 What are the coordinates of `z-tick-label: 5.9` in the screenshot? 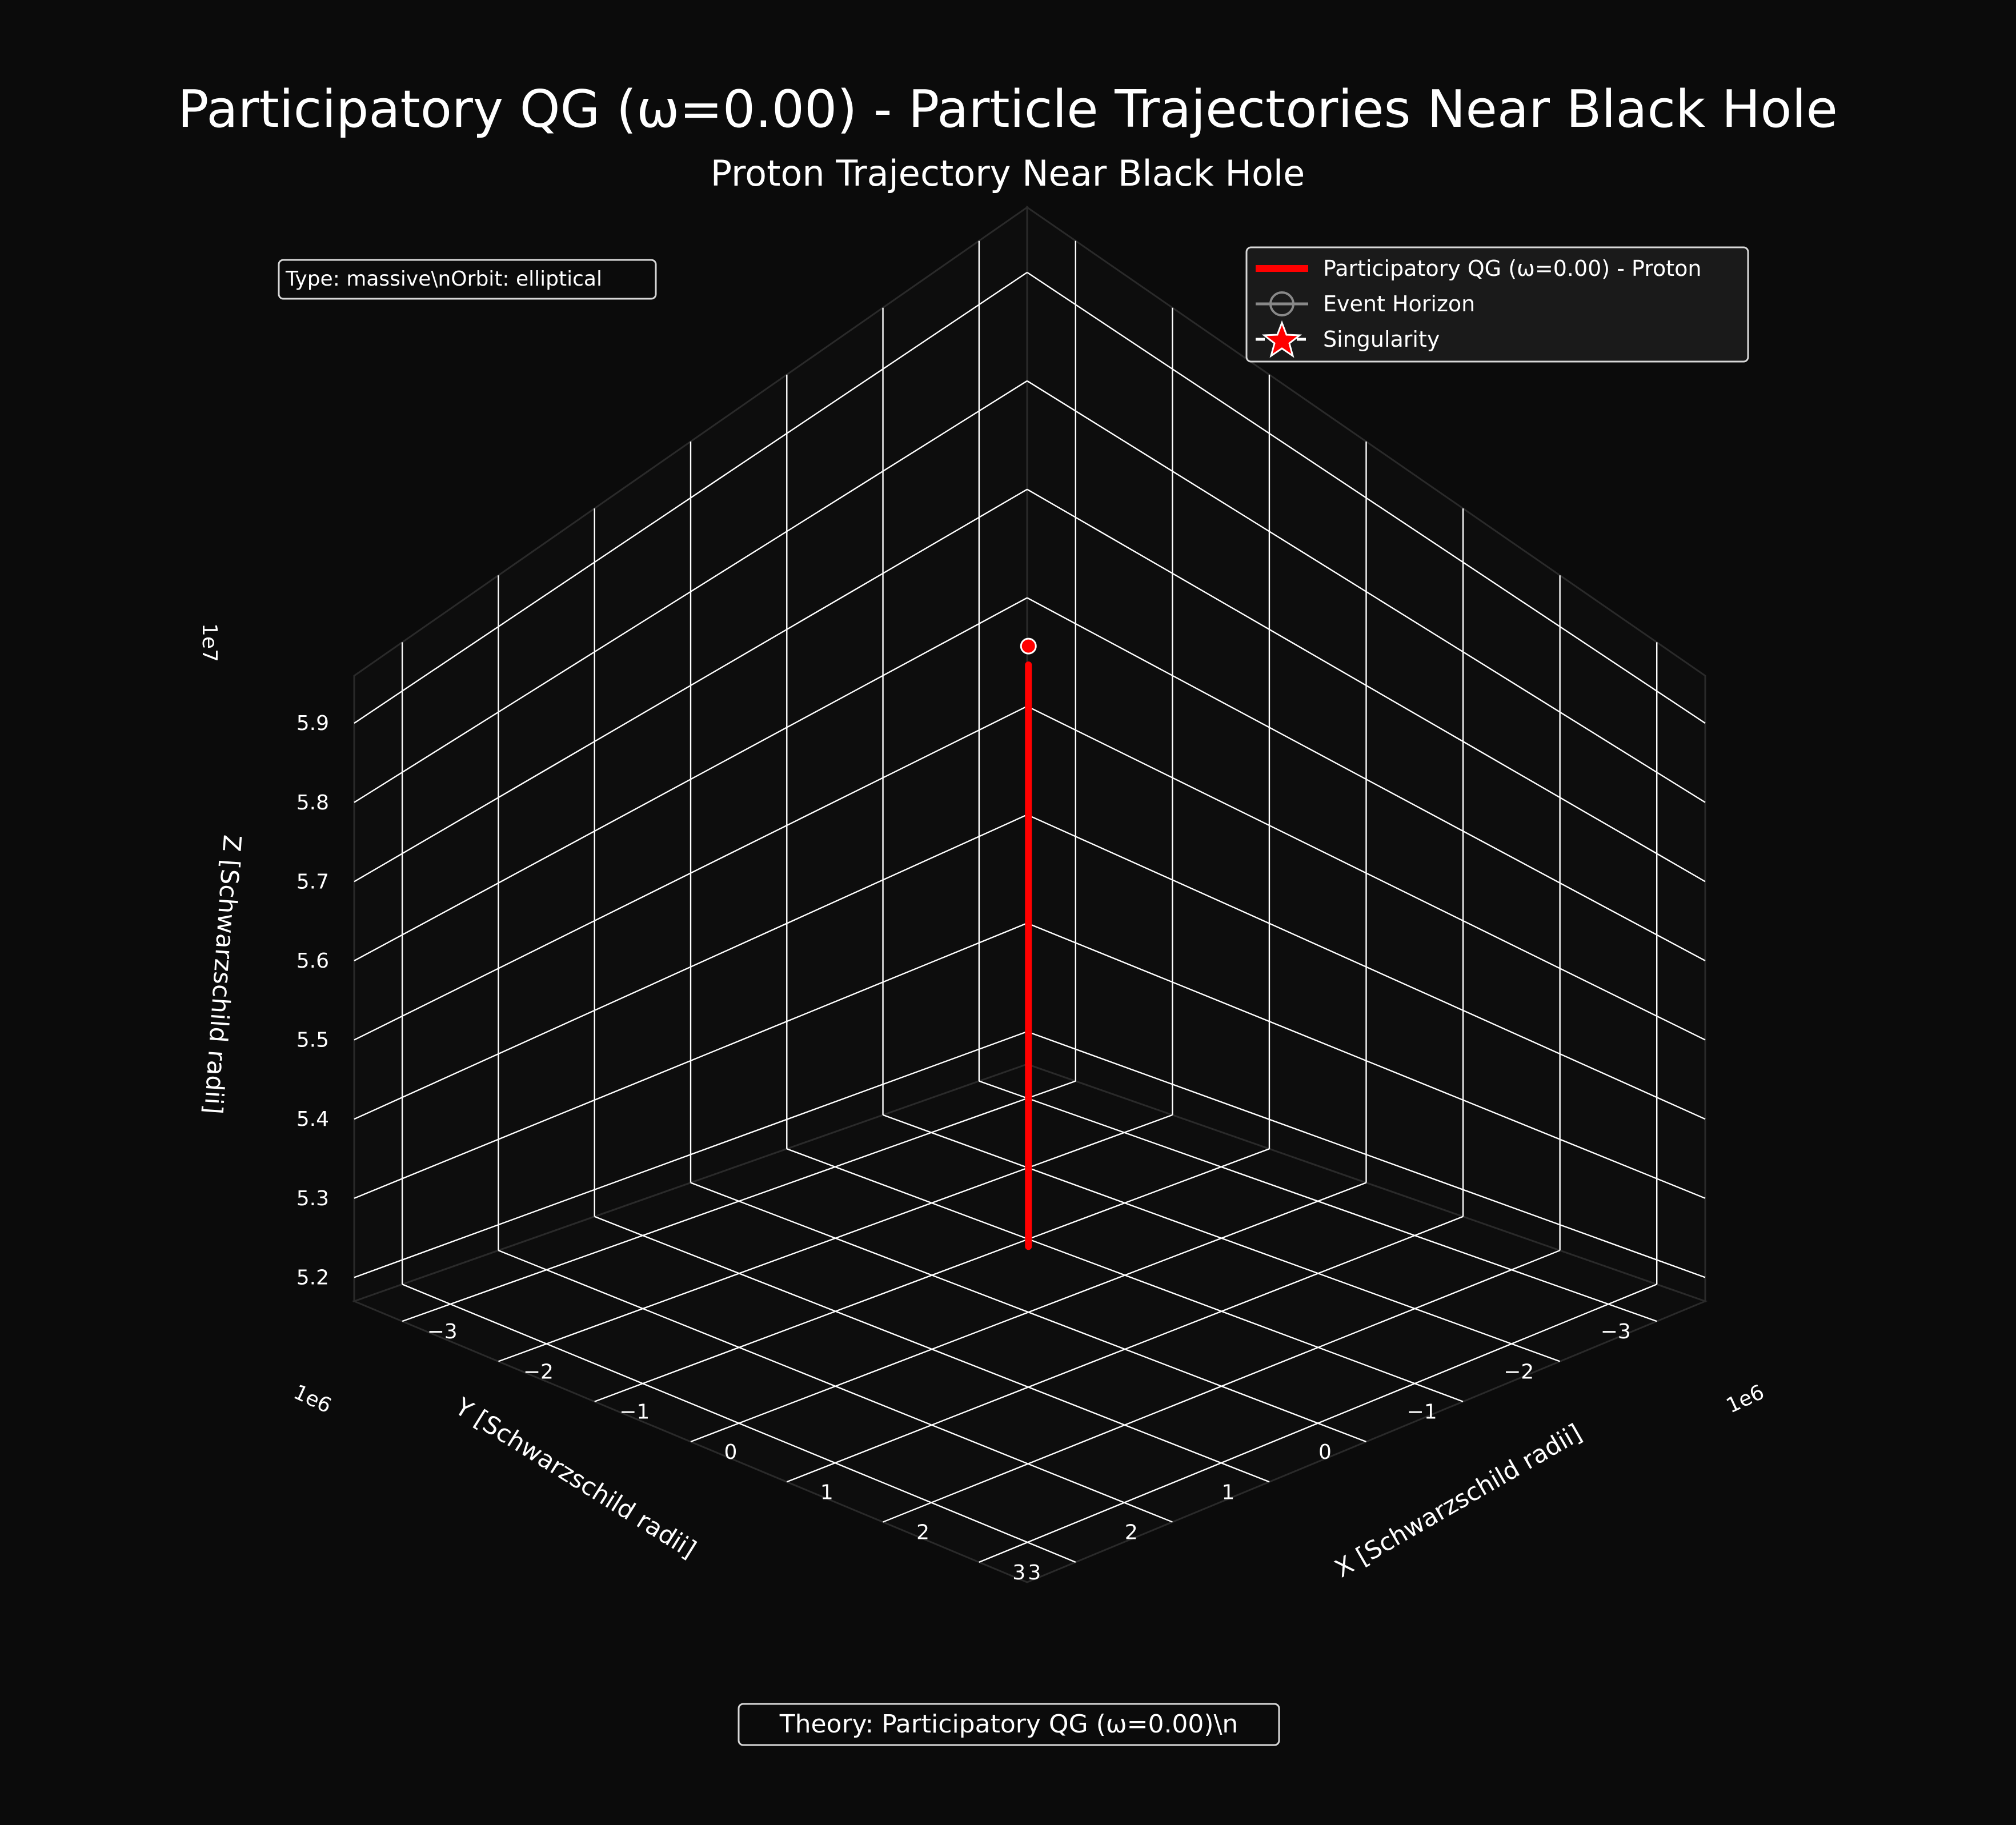 It's located at (312, 724).